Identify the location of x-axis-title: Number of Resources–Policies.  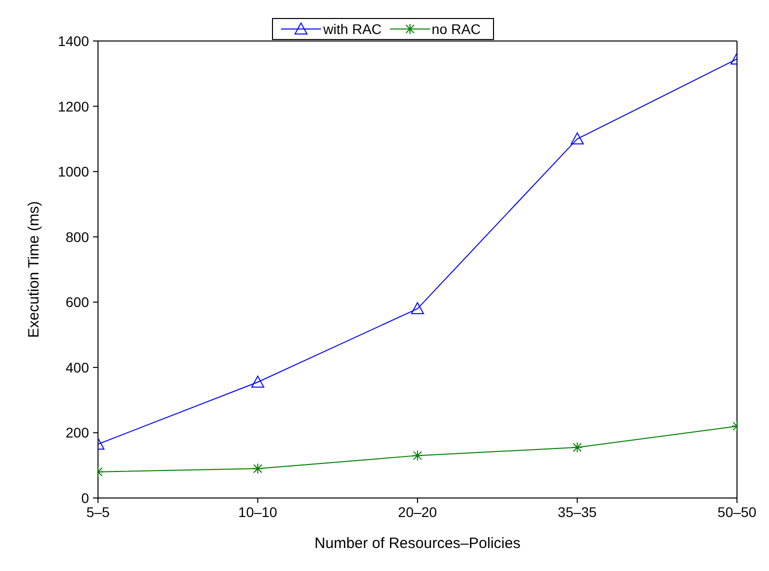
(417, 543).